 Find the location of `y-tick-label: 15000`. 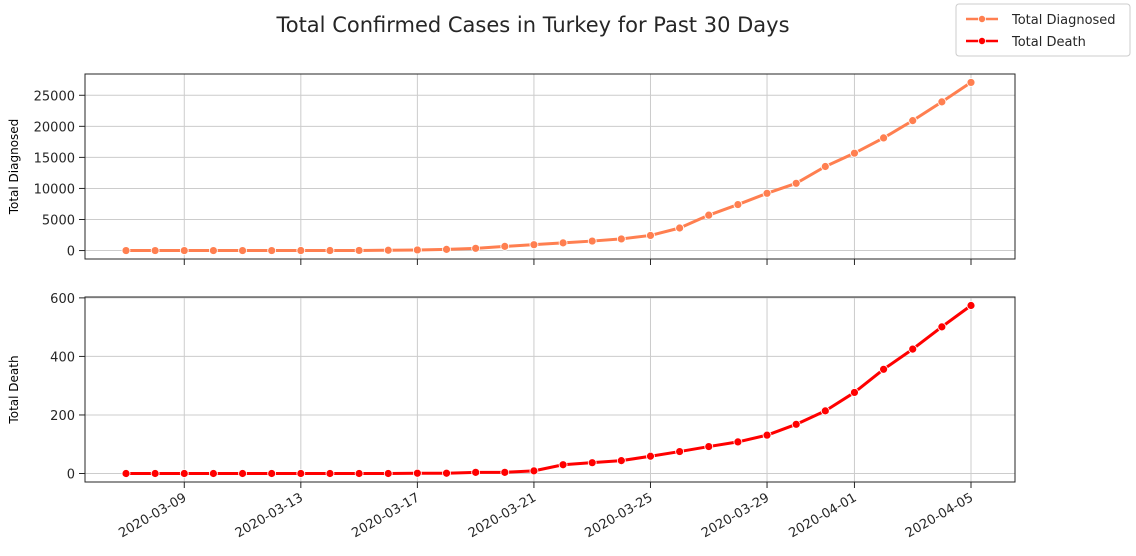

y-tick-label: 15000 is located at coordinates (54, 158).